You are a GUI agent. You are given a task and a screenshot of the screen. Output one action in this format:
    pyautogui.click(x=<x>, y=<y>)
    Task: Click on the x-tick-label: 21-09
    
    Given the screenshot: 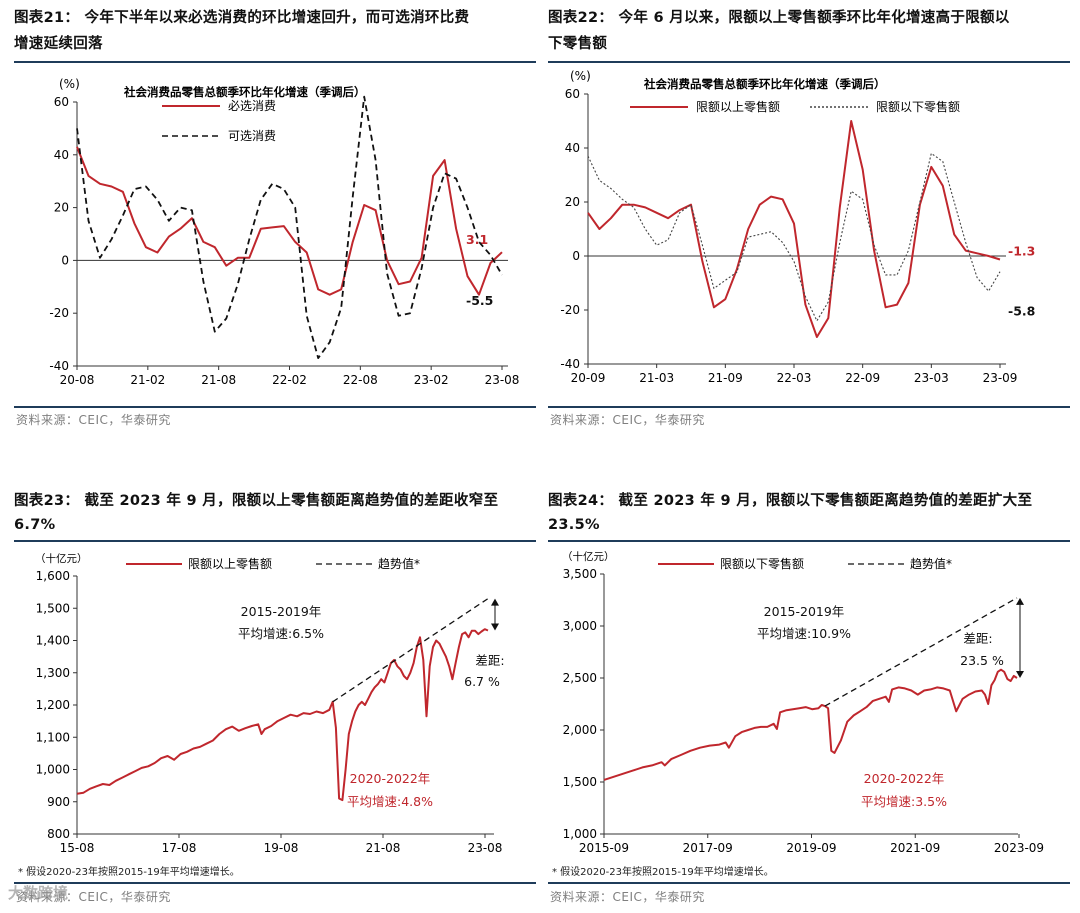 What is the action you would take?
    pyautogui.click(x=725, y=378)
    